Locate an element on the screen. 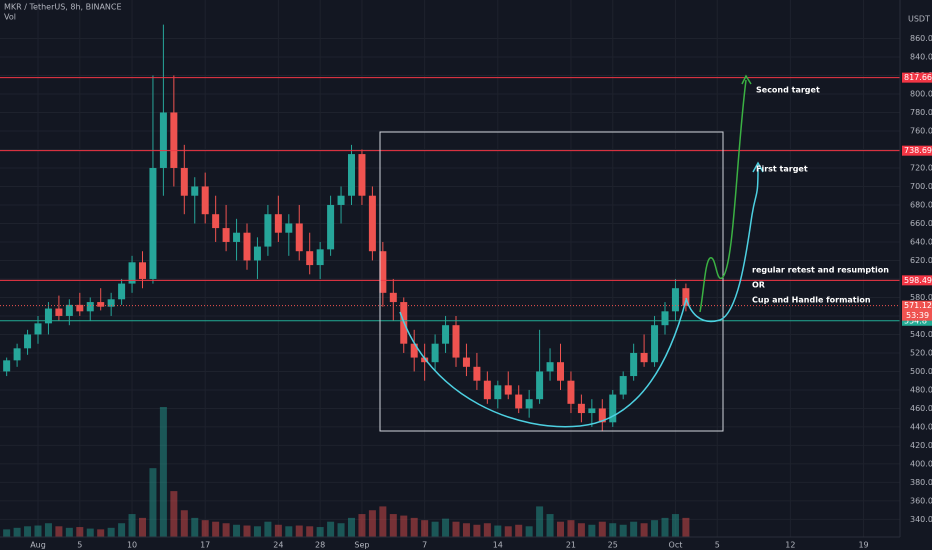  x-tick-label: 19 is located at coordinates (863, 545).